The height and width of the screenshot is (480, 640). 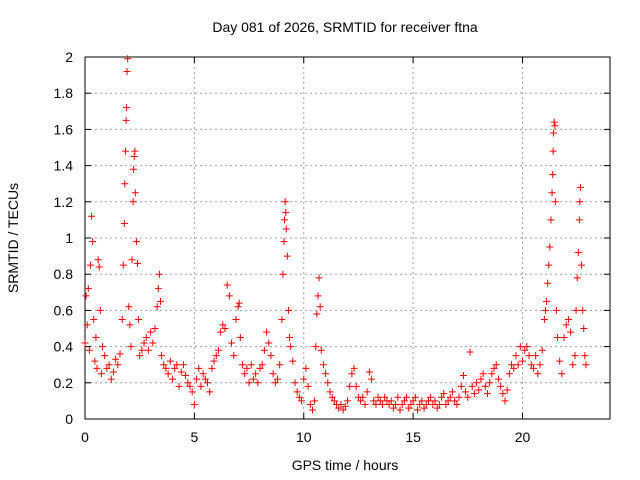 I want to click on x-tick-label: 15, so click(x=413, y=437).